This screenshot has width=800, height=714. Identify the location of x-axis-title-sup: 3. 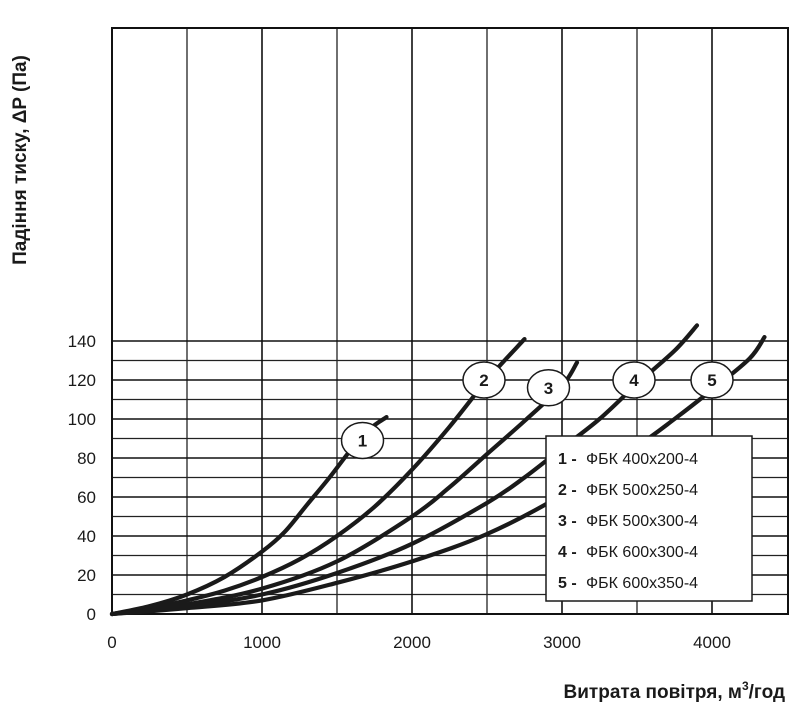
(745, 686).